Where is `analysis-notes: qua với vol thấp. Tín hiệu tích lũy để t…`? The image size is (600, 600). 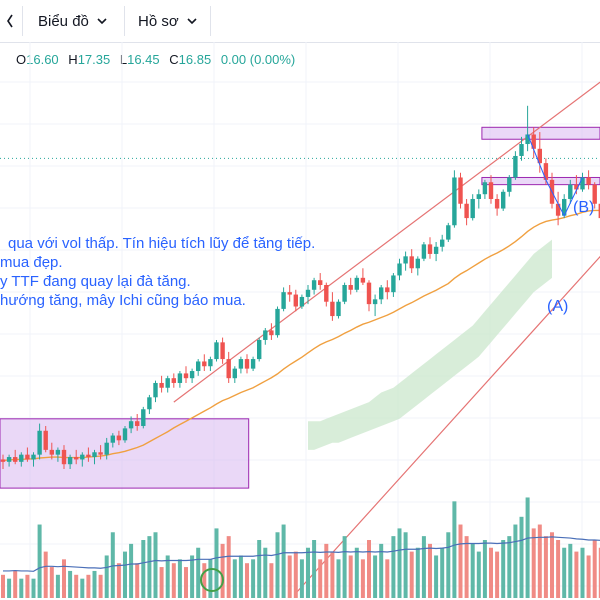
analysis-notes: qua với vol thấp. Tín hiệu tích lũy để t… is located at coordinates (157, 272).